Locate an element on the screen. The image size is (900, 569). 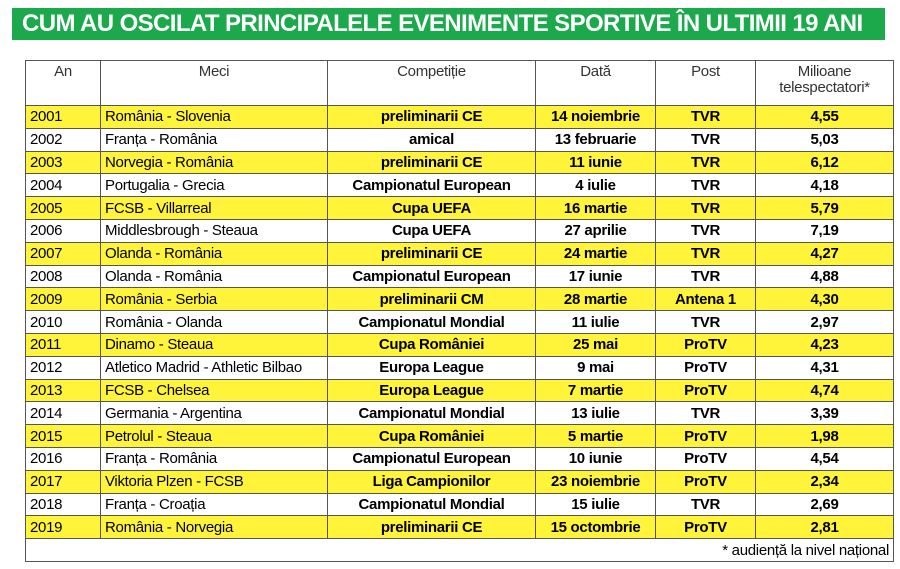
footnote-row: * audiență la nivel național is located at coordinates (459, 550).